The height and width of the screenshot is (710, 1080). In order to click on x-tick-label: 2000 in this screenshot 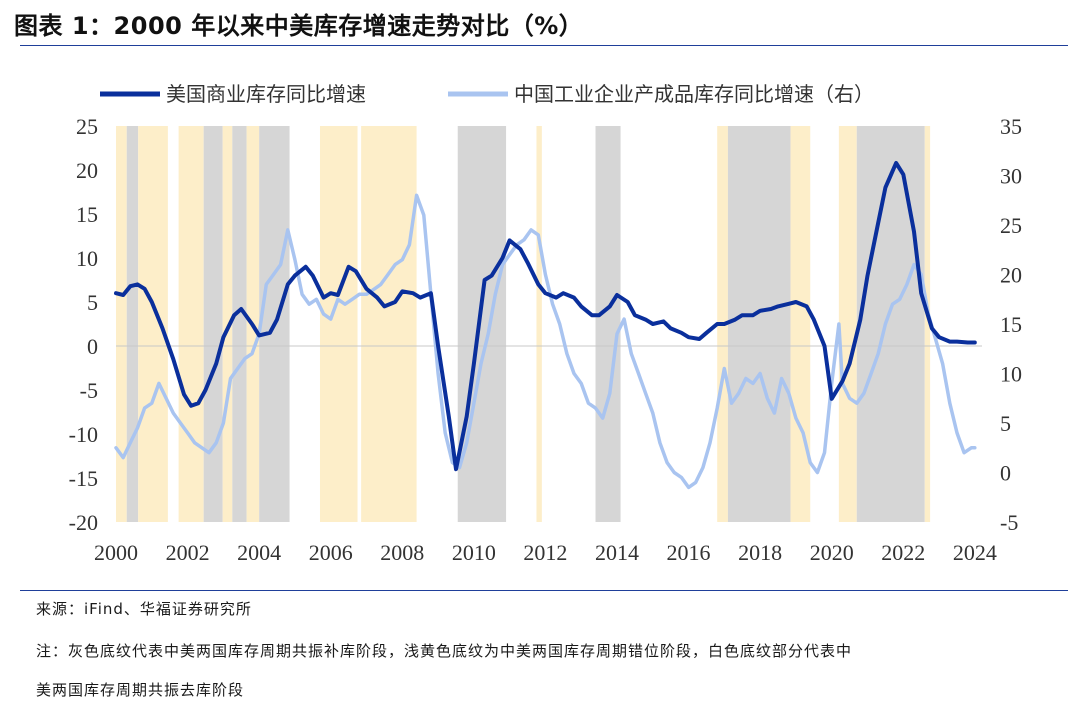, I will do `click(116, 552)`.